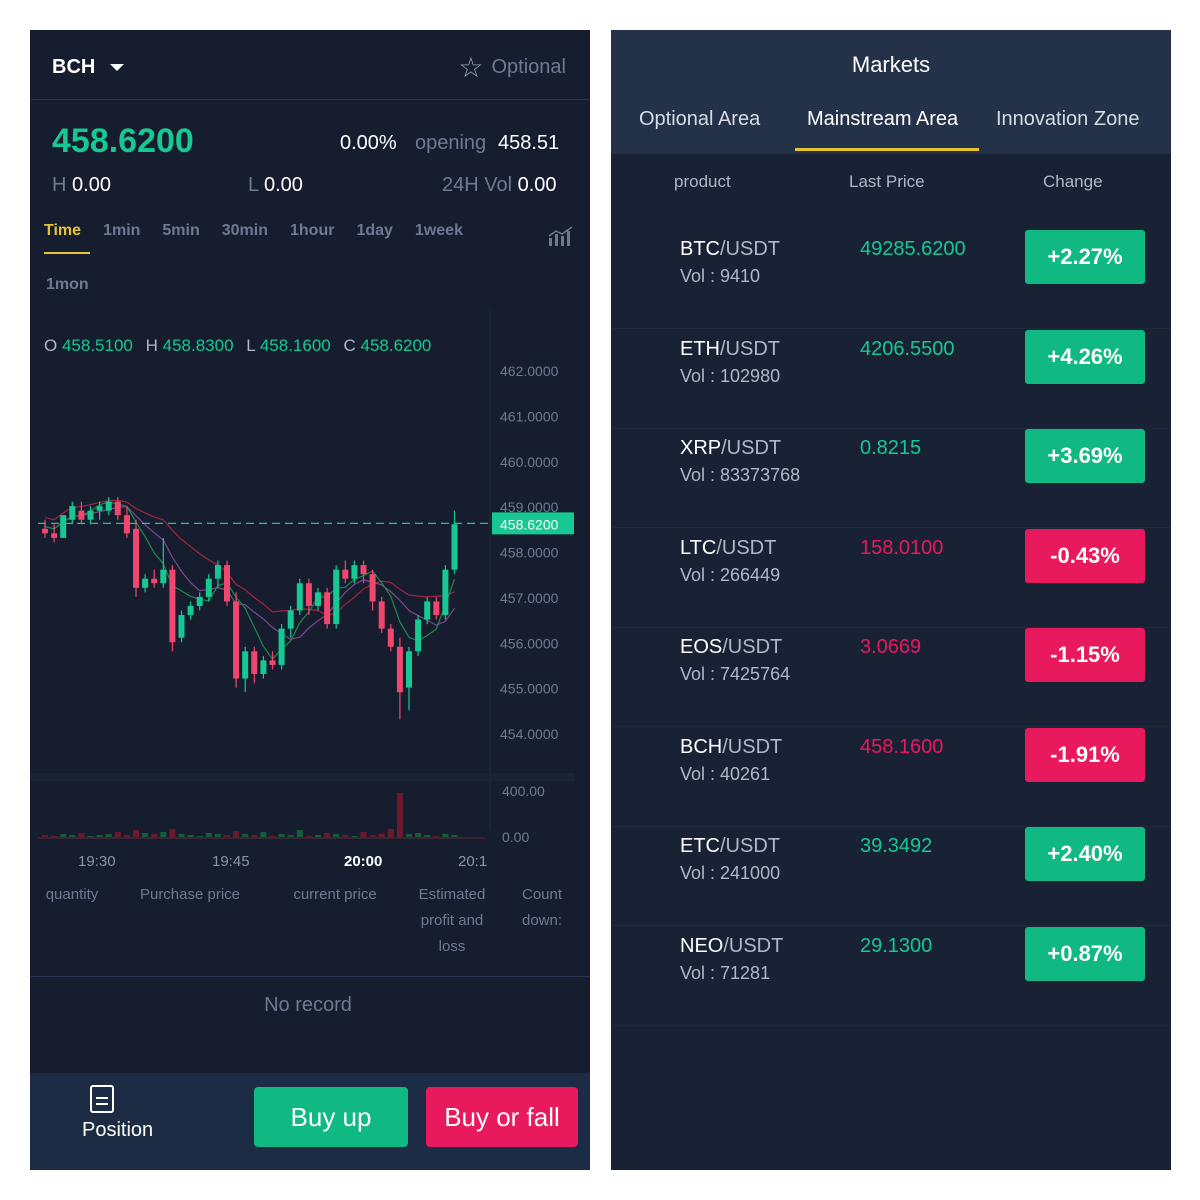 The height and width of the screenshot is (1200, 1200). What do you see at coordinates (118, 1130) in the screenshot?
I see `position-button: Position` at bounding box center [118, 1130].